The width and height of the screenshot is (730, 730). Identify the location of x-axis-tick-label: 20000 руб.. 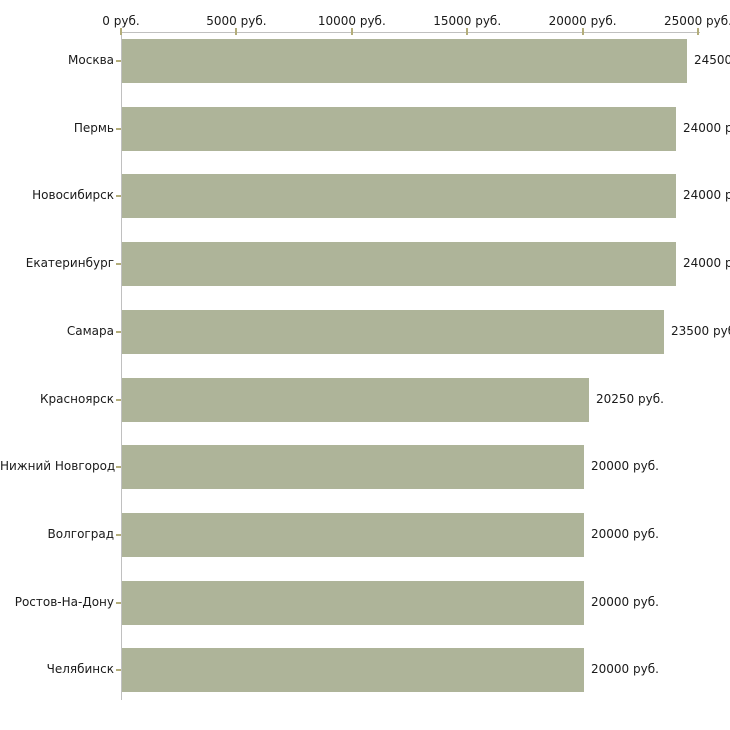
(582, 21).